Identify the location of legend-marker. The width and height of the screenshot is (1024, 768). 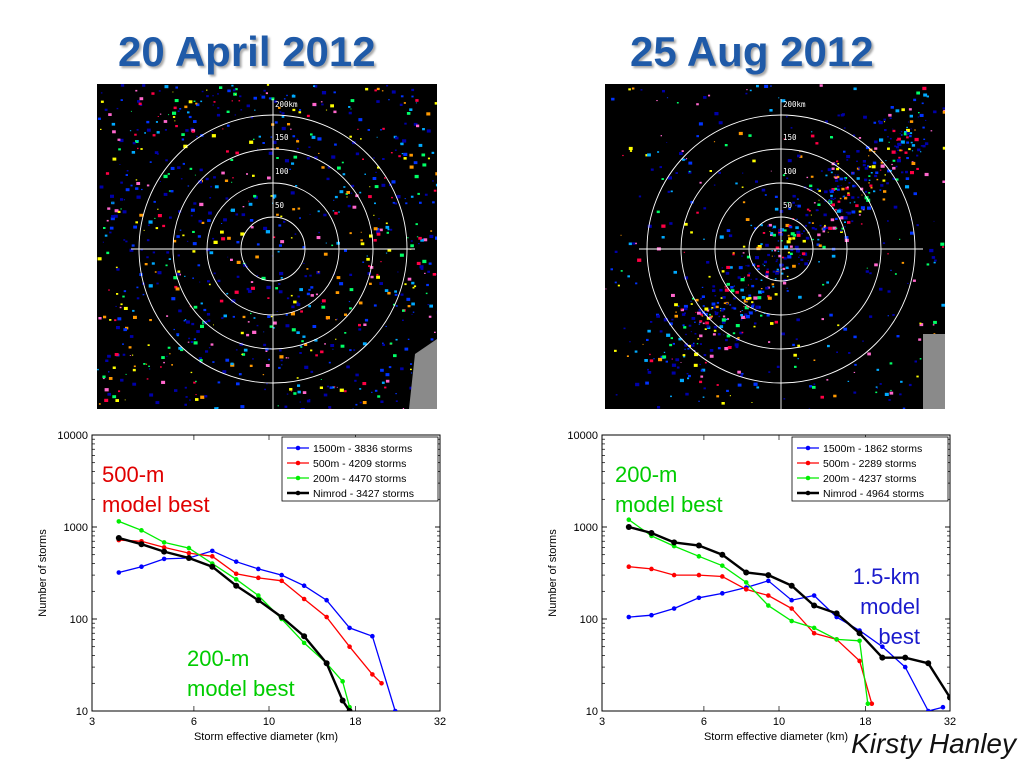
(298, 493).